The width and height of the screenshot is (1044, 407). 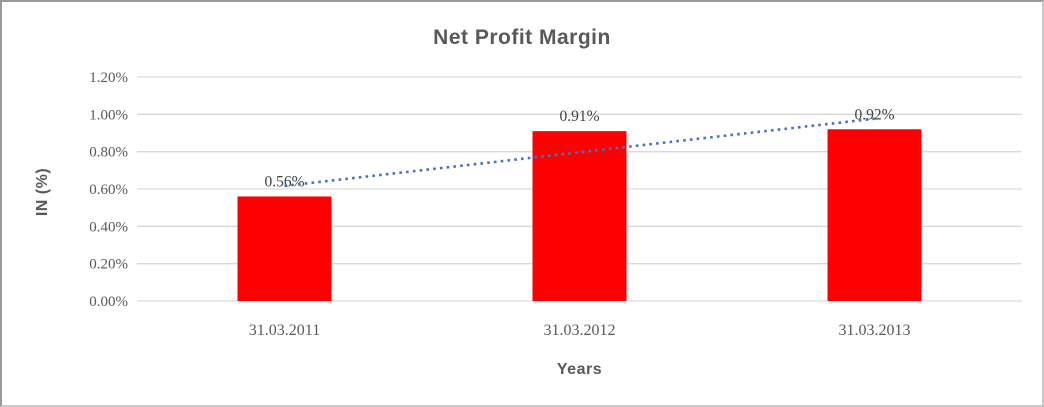 What do you see at coordinates (108, 115) in the screenshot?
I see `y-tick-label: 1.00%` at bounding box center [108, 115].